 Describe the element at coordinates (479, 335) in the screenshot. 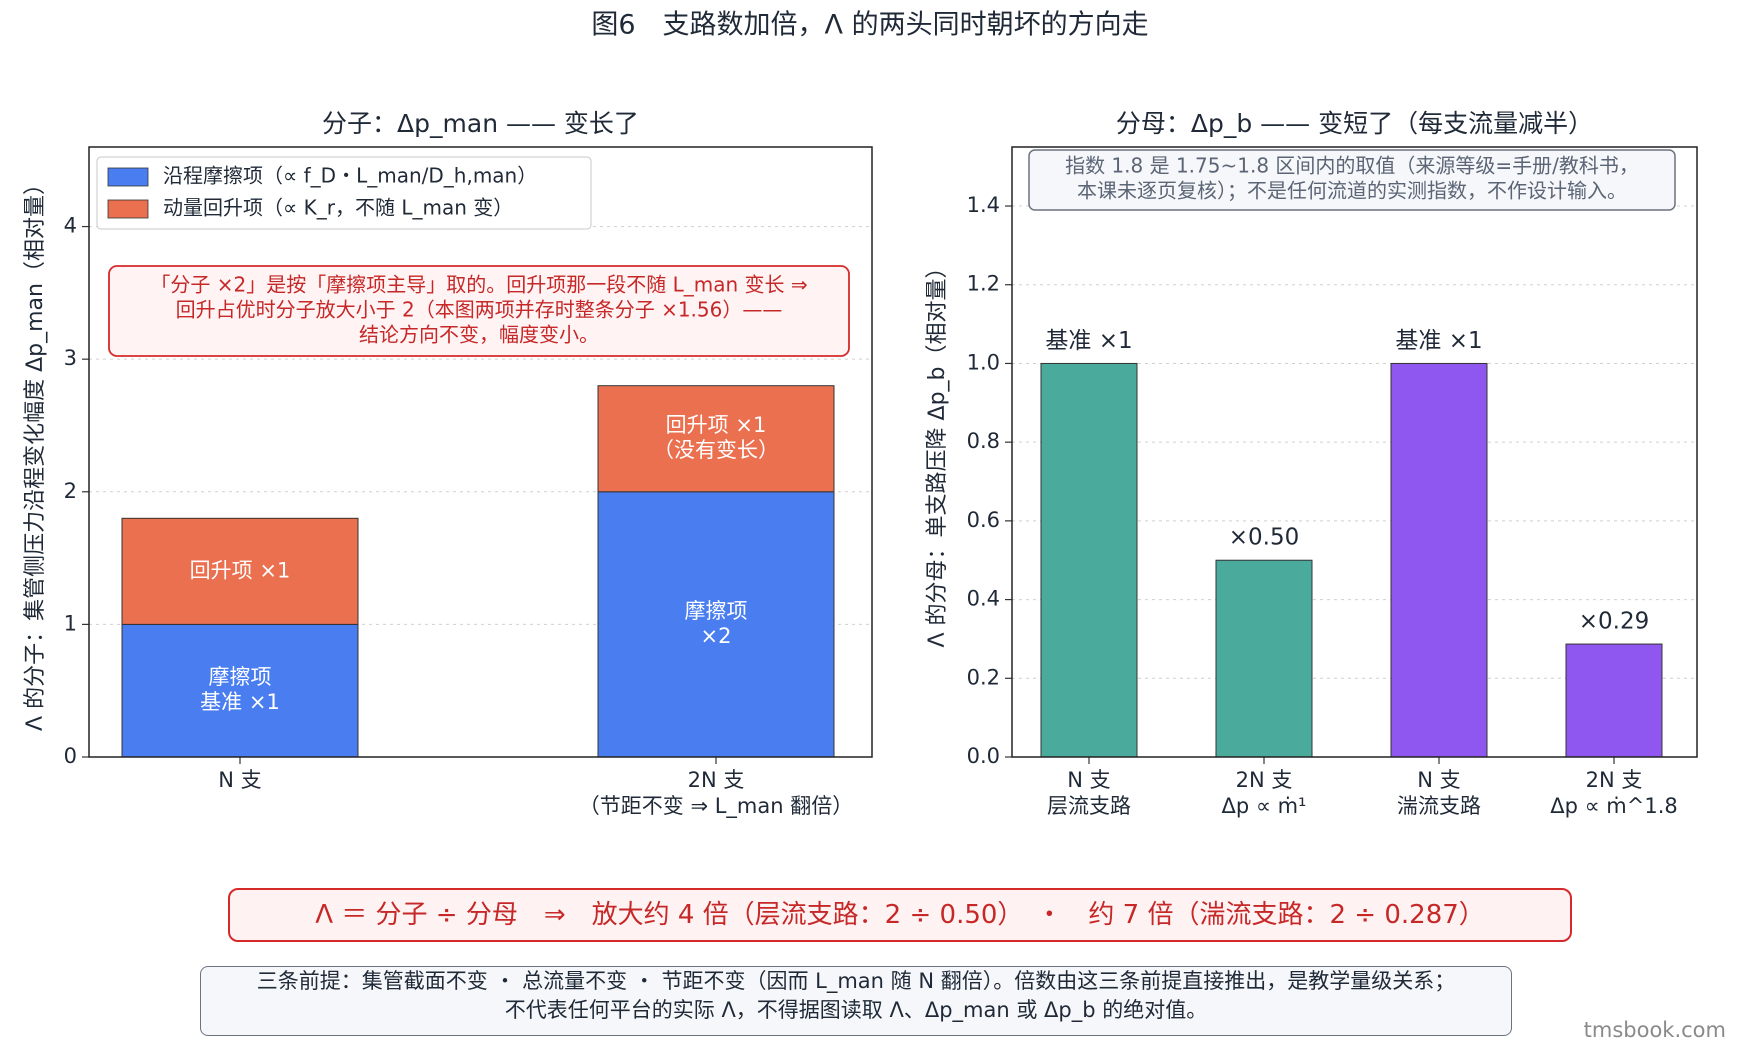

I see `left-annotation-line: 结论方向不变，幅度变小。` at that location.